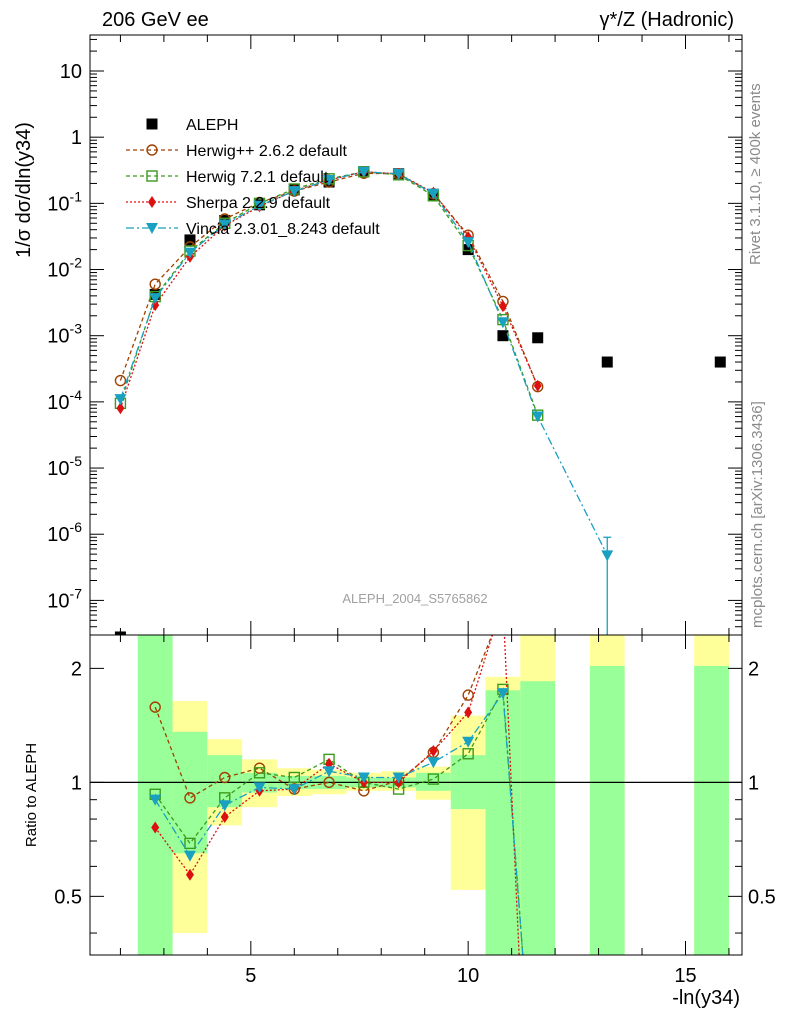 The height and width of the screenshot is (1024, 786). Describe the element at coordinates (755, 174) in the screenshot. I see `rivet-label: Rivet 3.1.10, ≥ 400k events` at that location.